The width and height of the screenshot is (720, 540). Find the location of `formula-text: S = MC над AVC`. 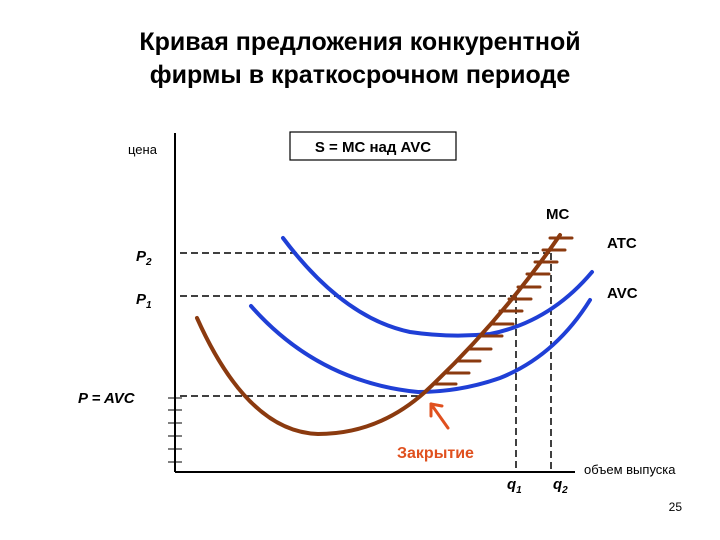

formula-text: S = MC над AVC is located at coordinates (373, 147).